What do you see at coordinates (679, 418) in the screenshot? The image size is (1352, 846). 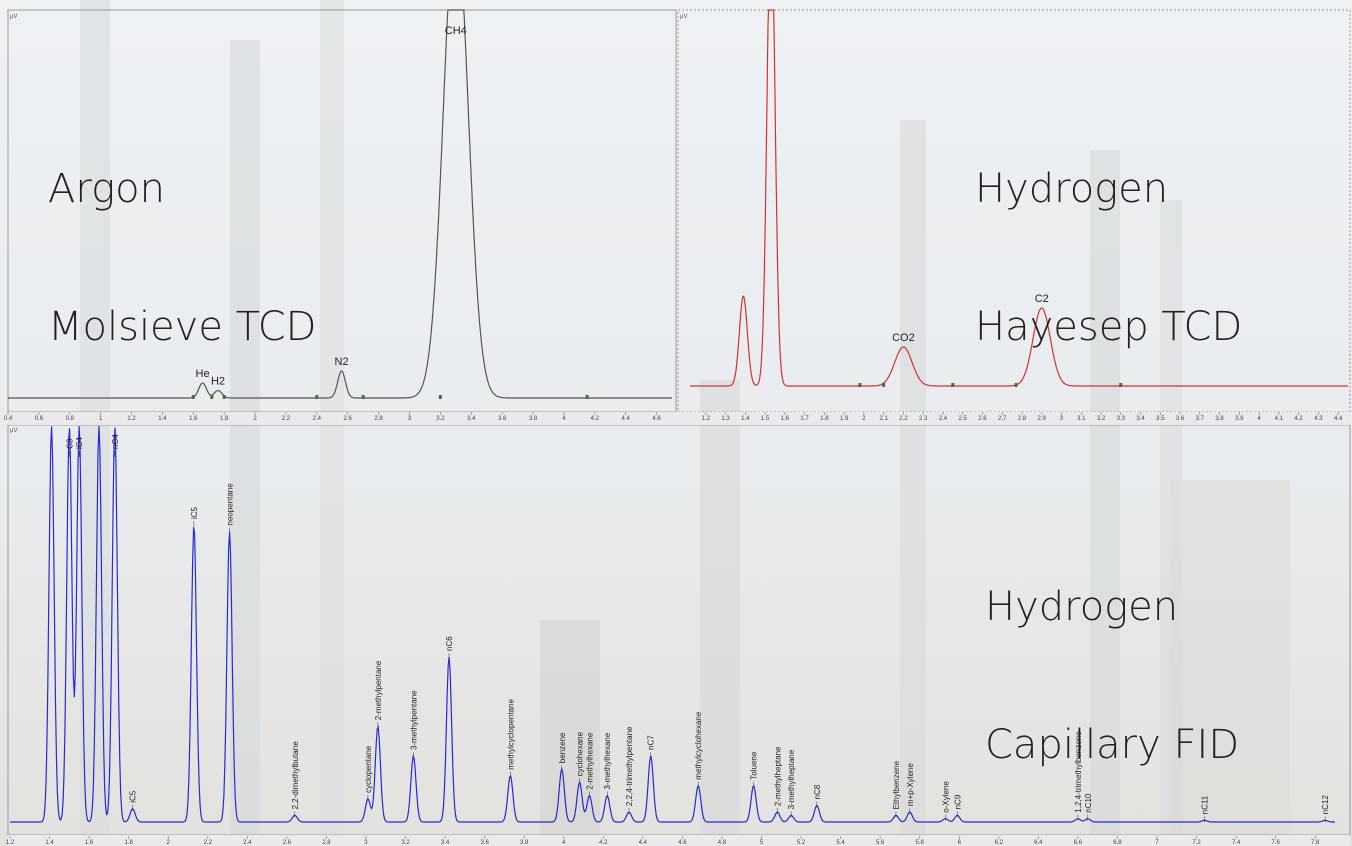 I see `top-x-axis-bar` at bounding box center [679, 418].